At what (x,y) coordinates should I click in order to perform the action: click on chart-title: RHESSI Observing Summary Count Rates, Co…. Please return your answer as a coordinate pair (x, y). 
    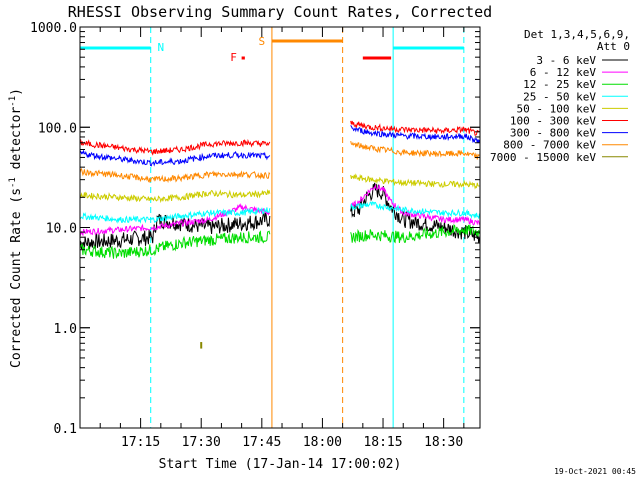
    Looking at the image, I should click on (280, 12).